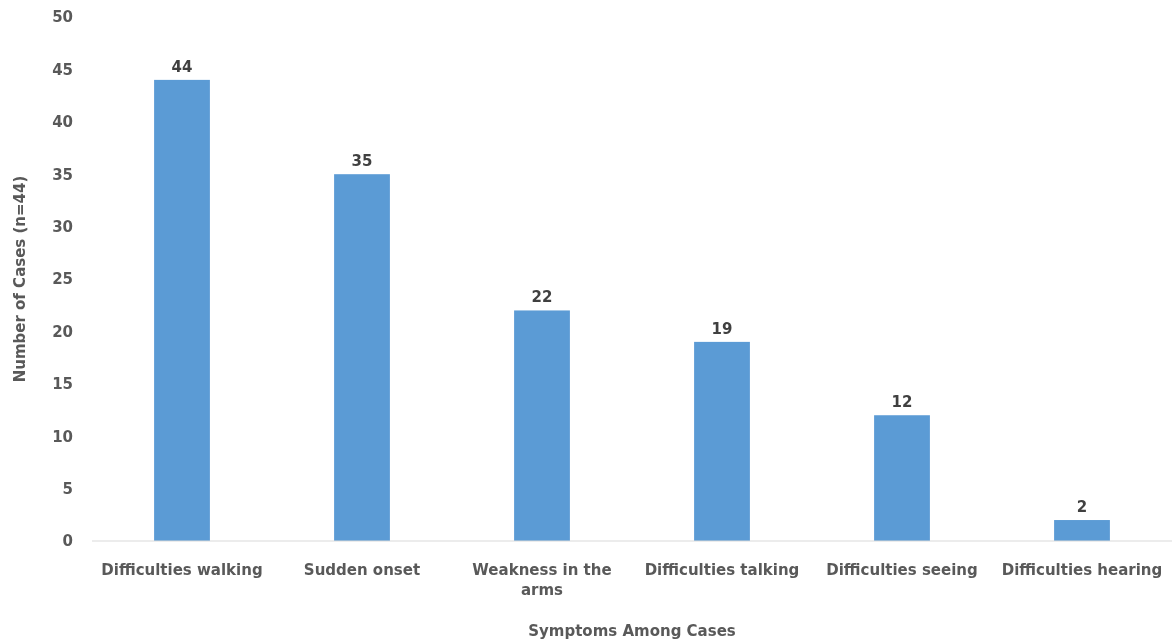 The image size is (1175, 642). Describe the element at coordinates (182, 66) in the screenshot. I see `data-label: 44` at that location.